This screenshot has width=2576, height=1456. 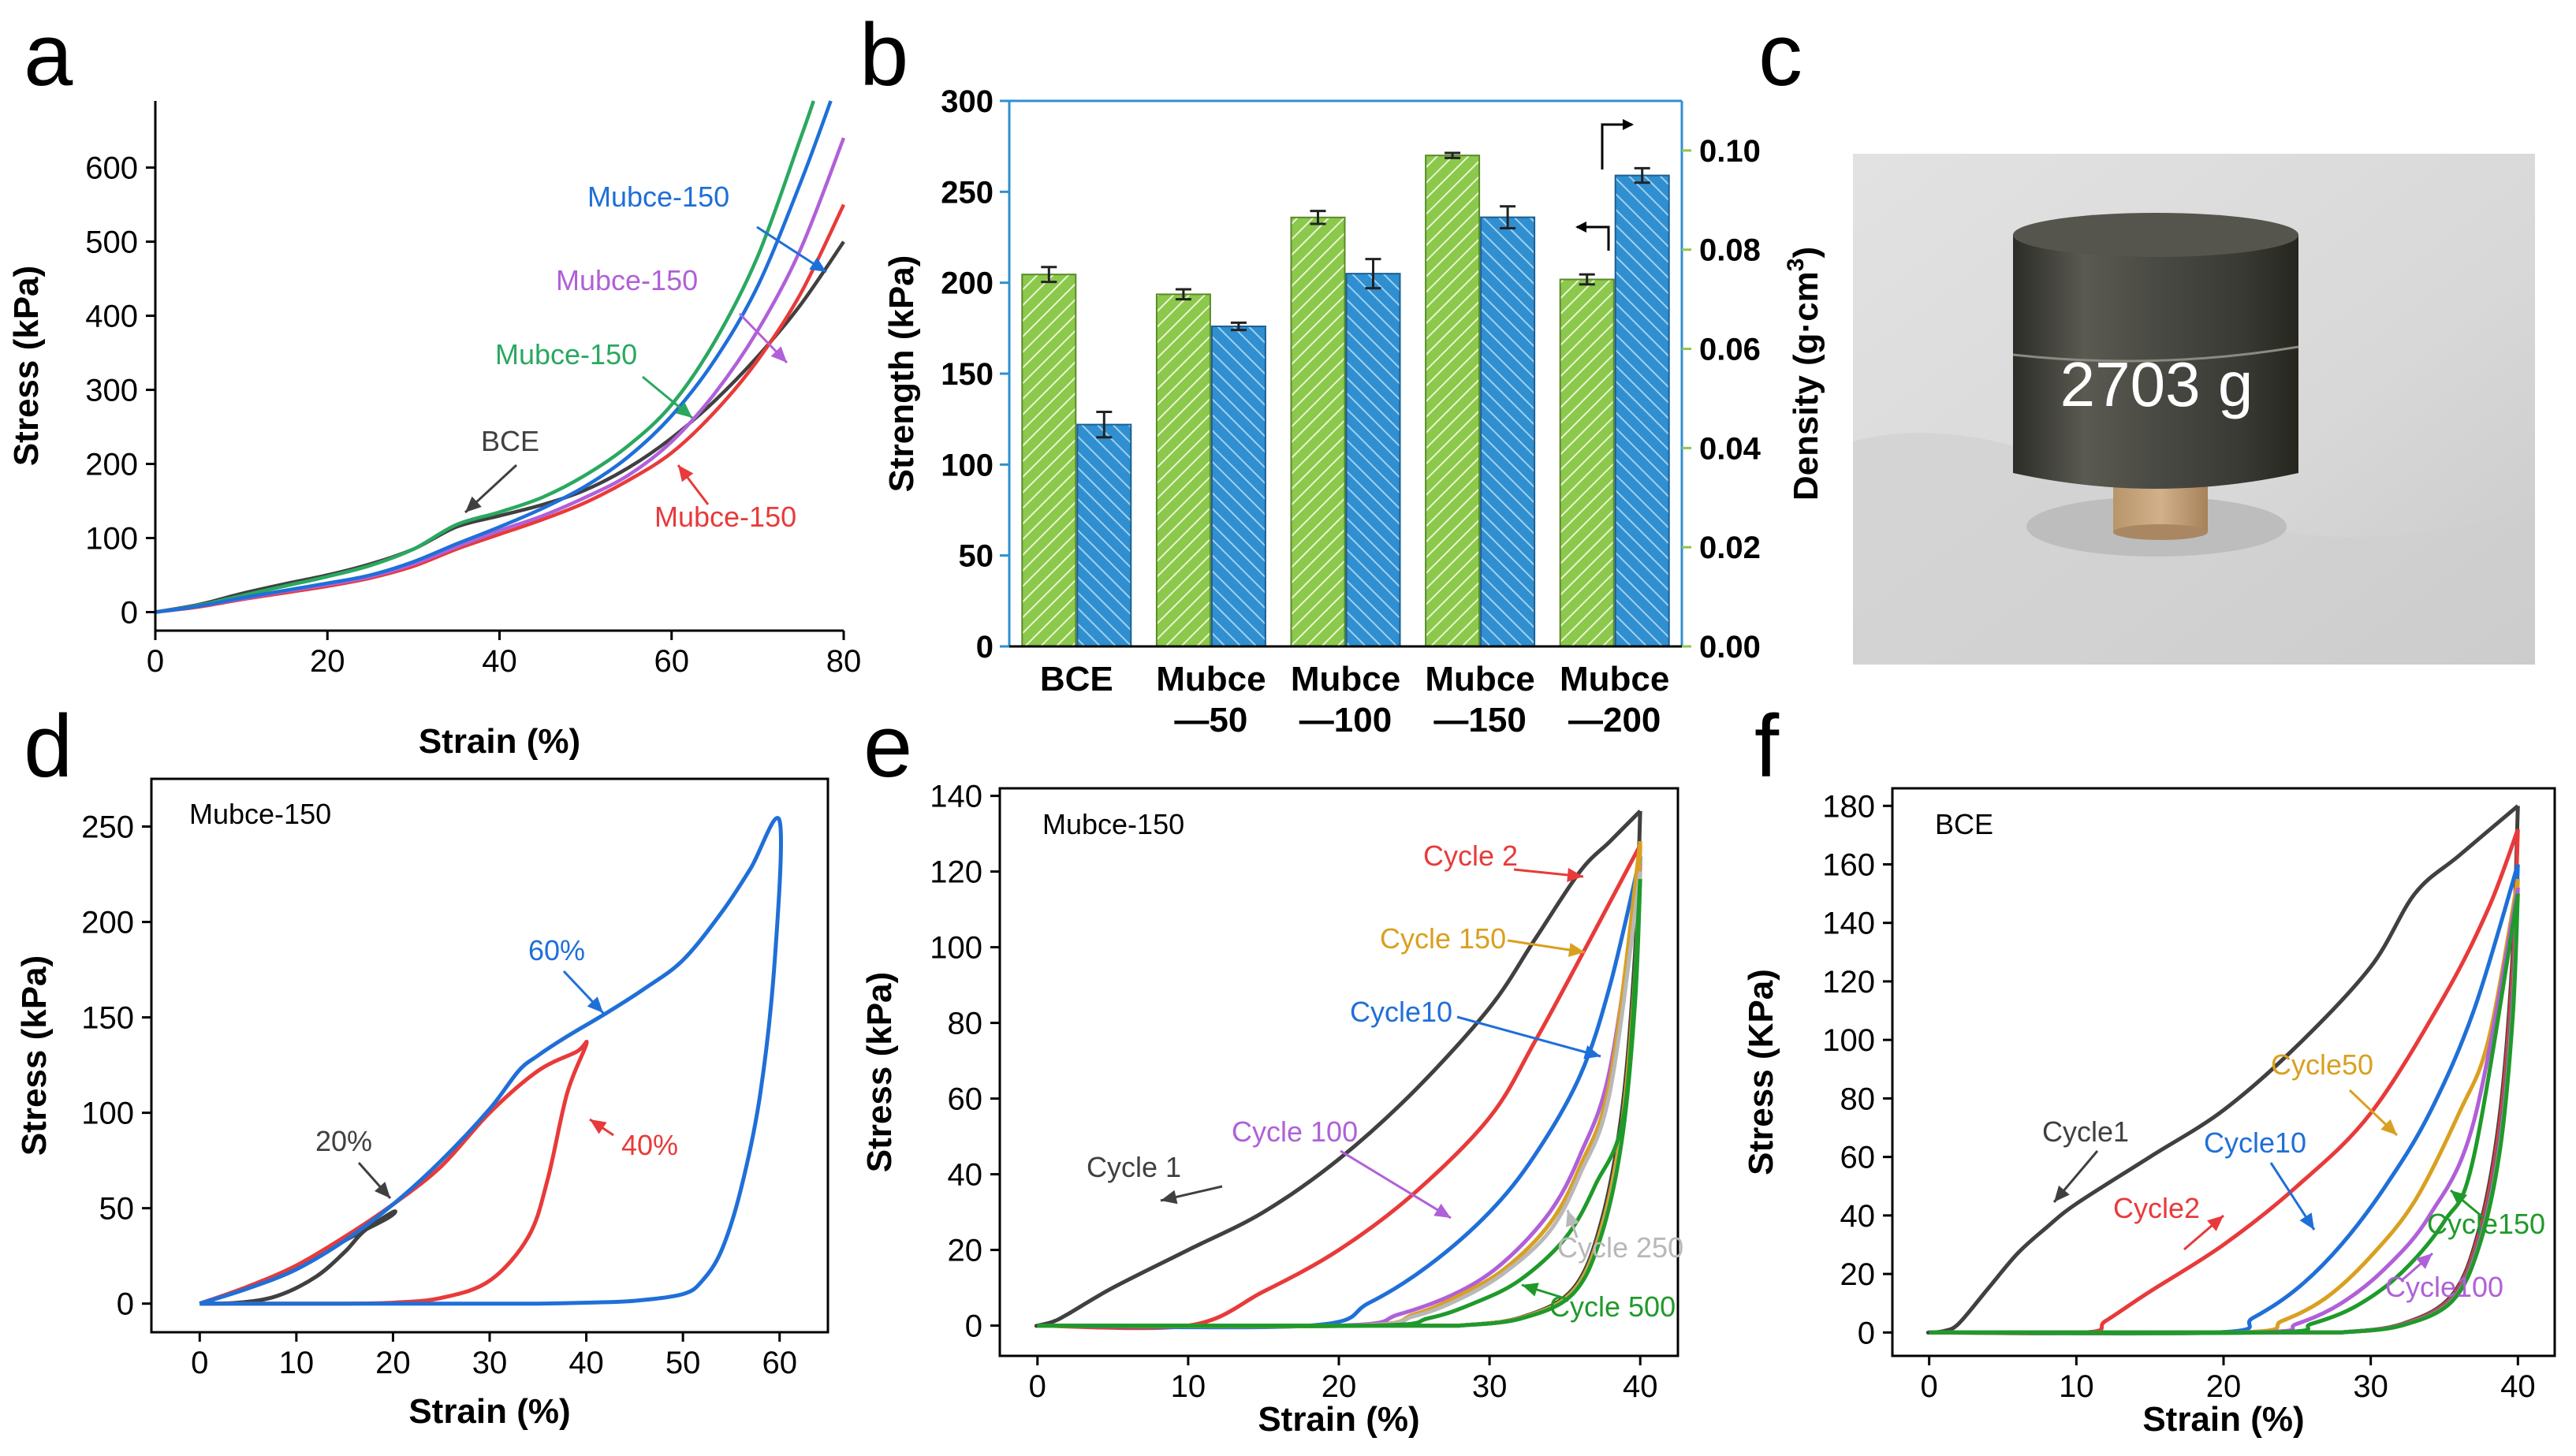 What do you see at coordinates (1848, 924) in the screenshot?
I see `y-tick-label: 140` at bounding box center [1848, 924].